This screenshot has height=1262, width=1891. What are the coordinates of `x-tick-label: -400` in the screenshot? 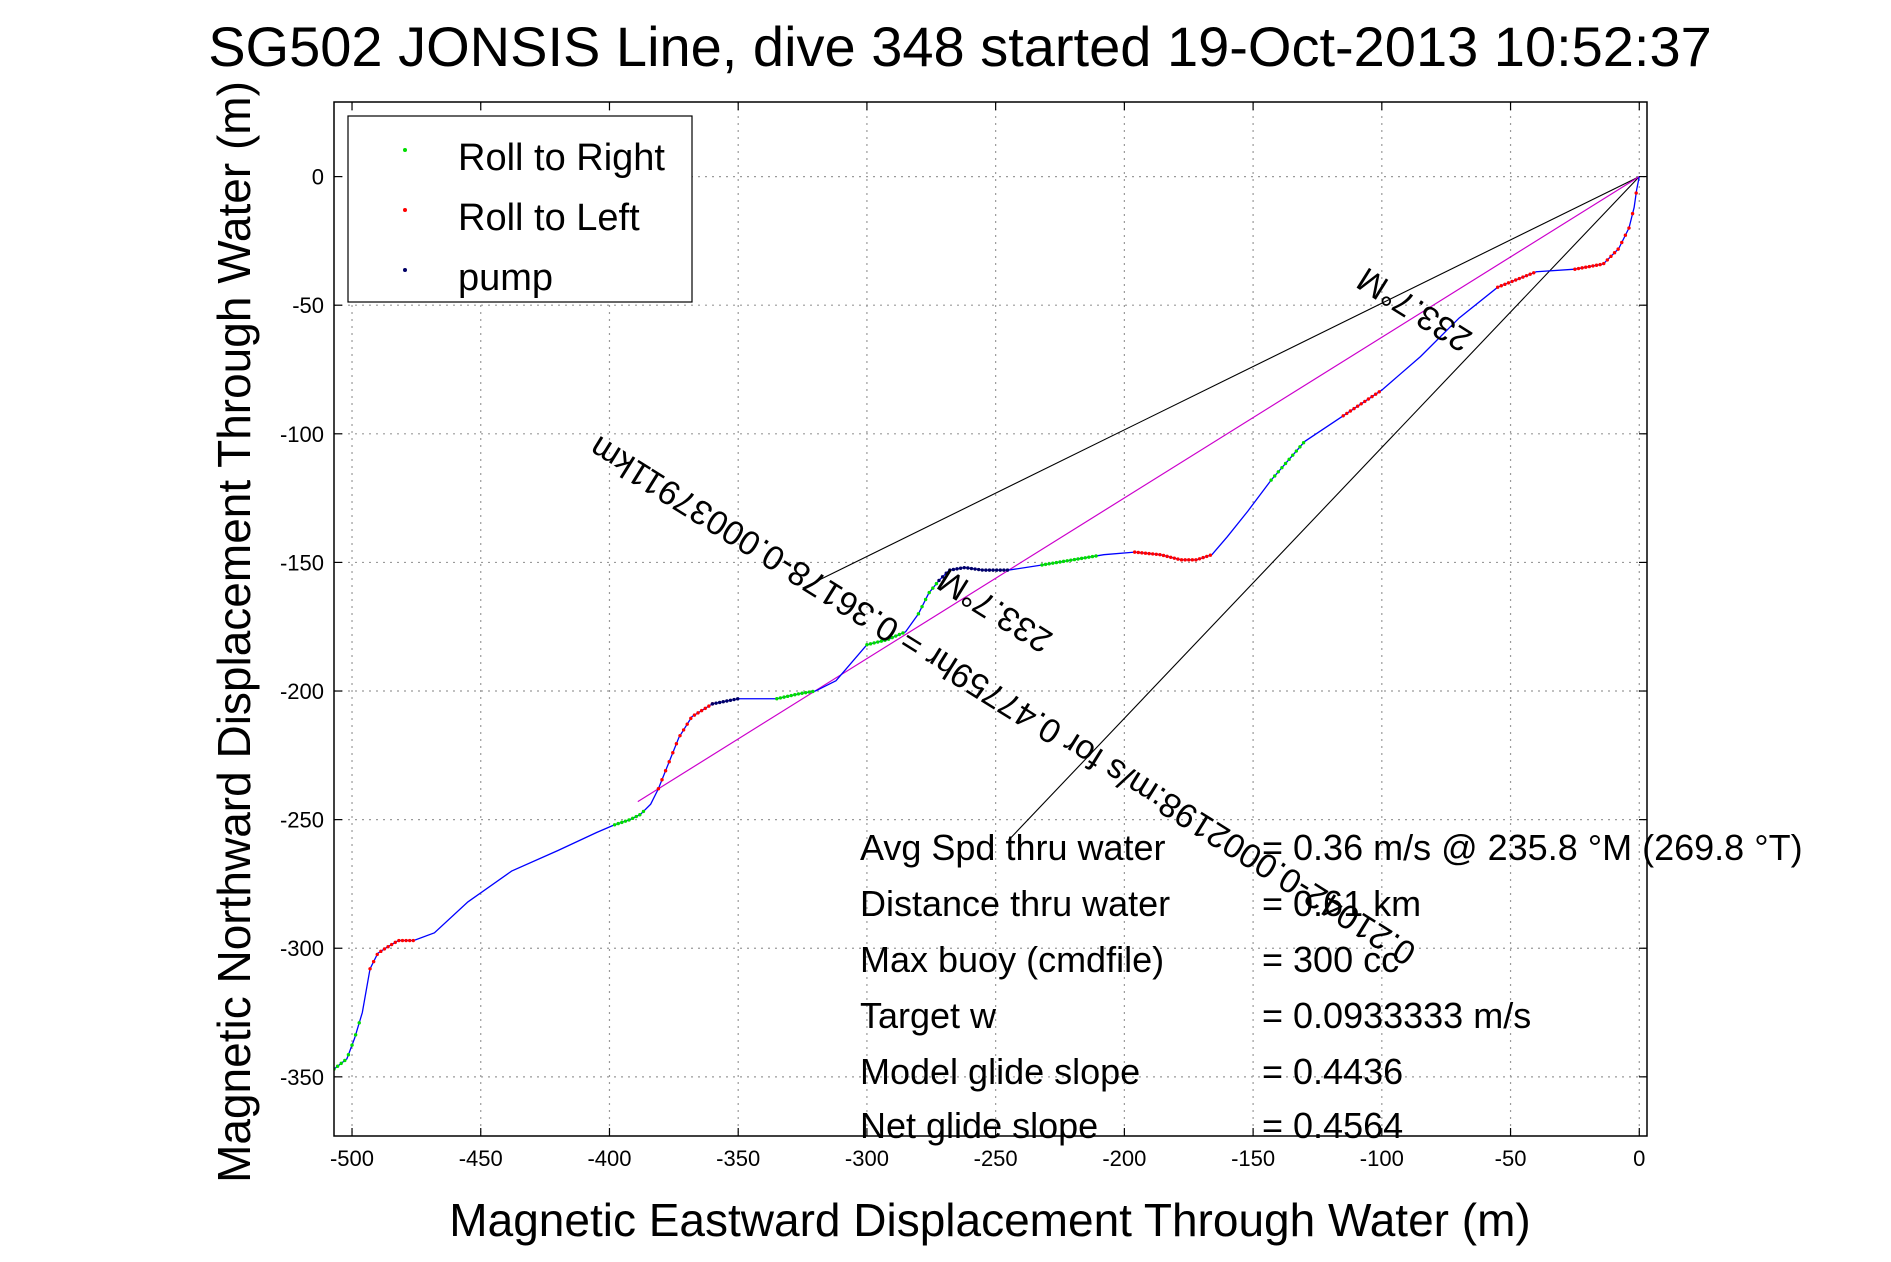 It's located at (609, 1158).